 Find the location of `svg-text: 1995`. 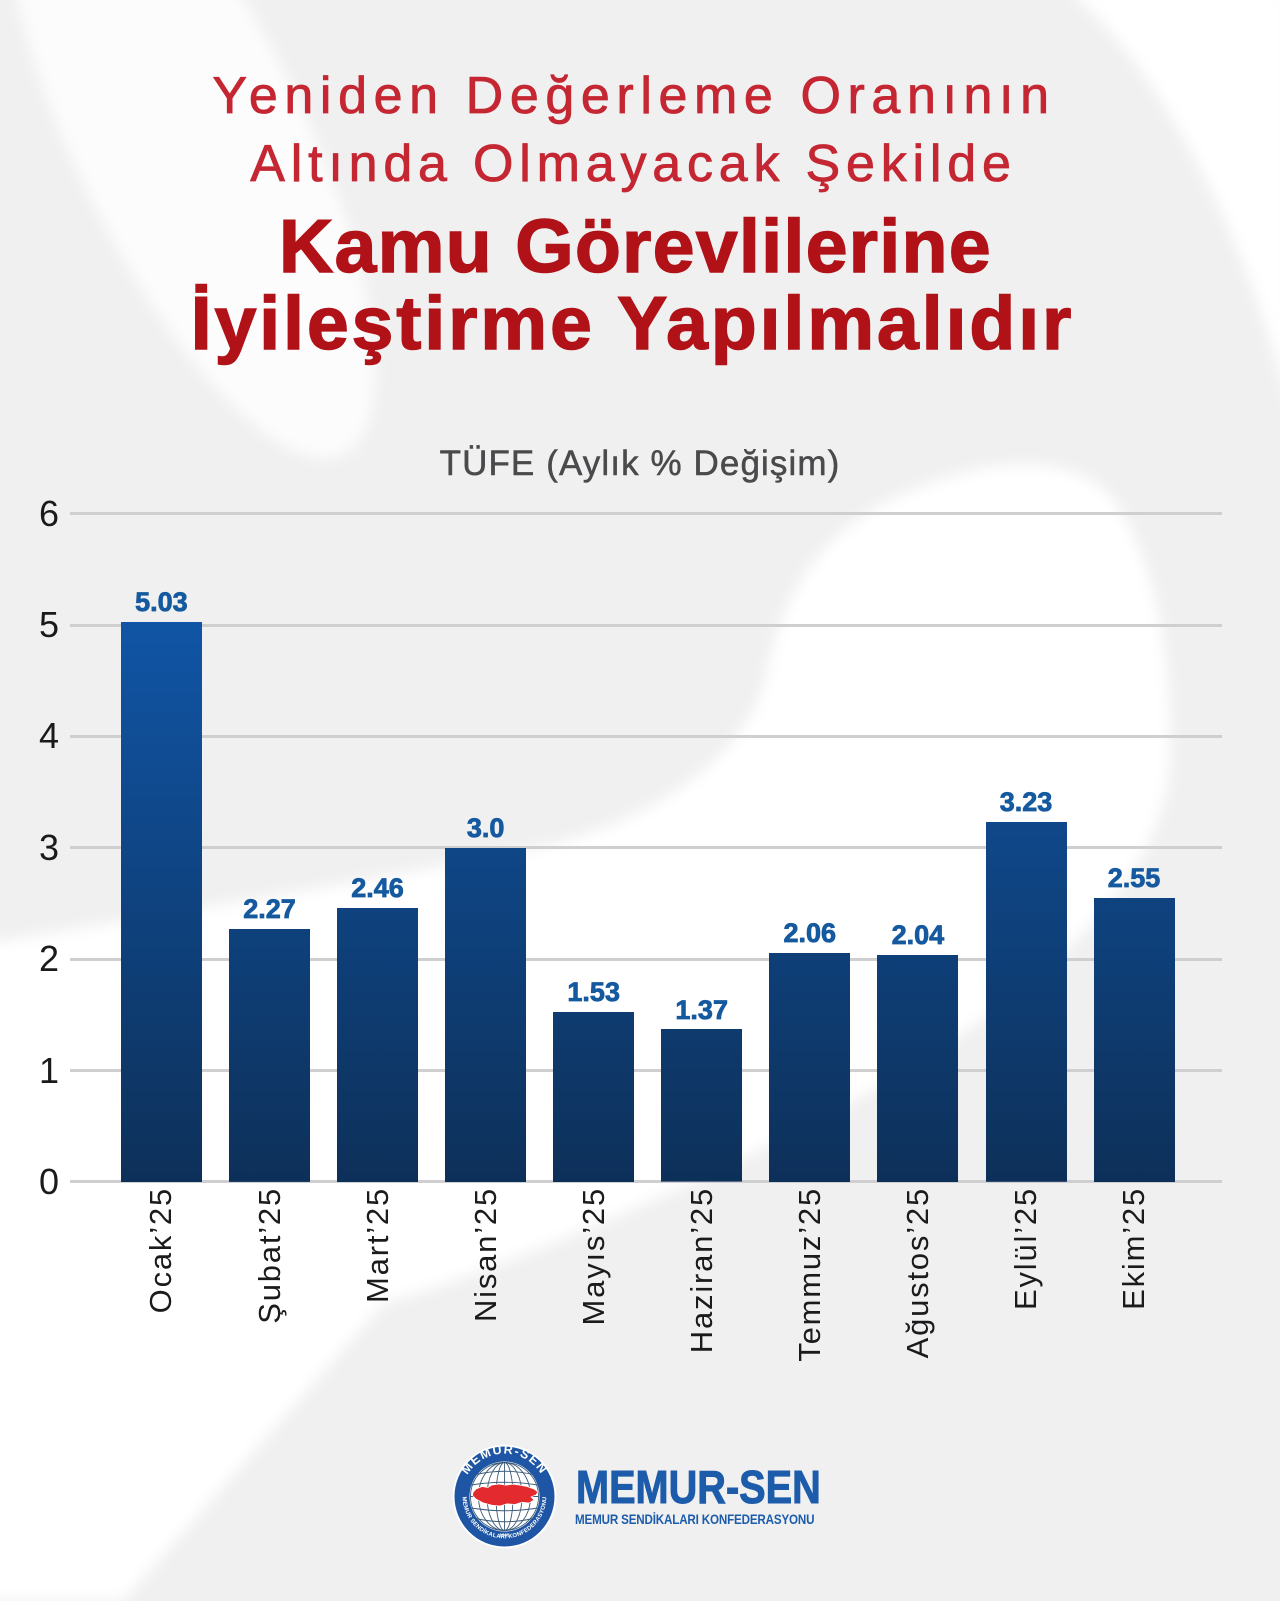

svg-text: 1995 is located at coordinates (504, 1535).